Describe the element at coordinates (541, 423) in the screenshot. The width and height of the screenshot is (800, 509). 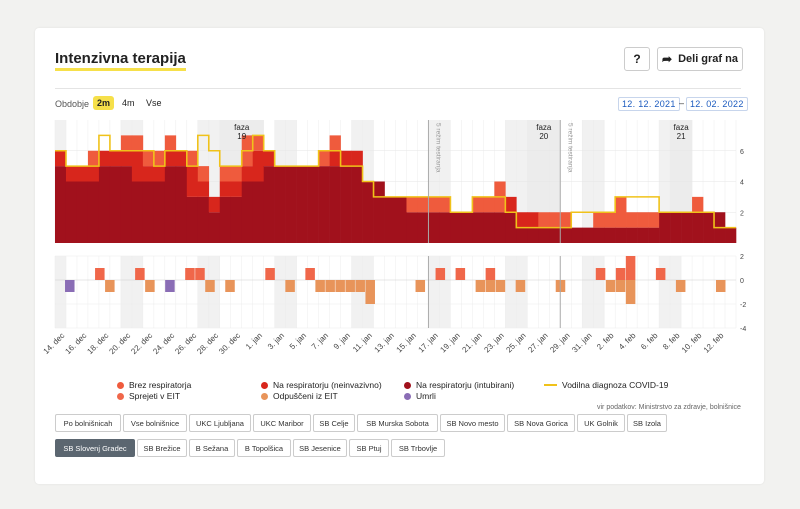
I see `hospital-button: SB Nova Gorica` at that location.